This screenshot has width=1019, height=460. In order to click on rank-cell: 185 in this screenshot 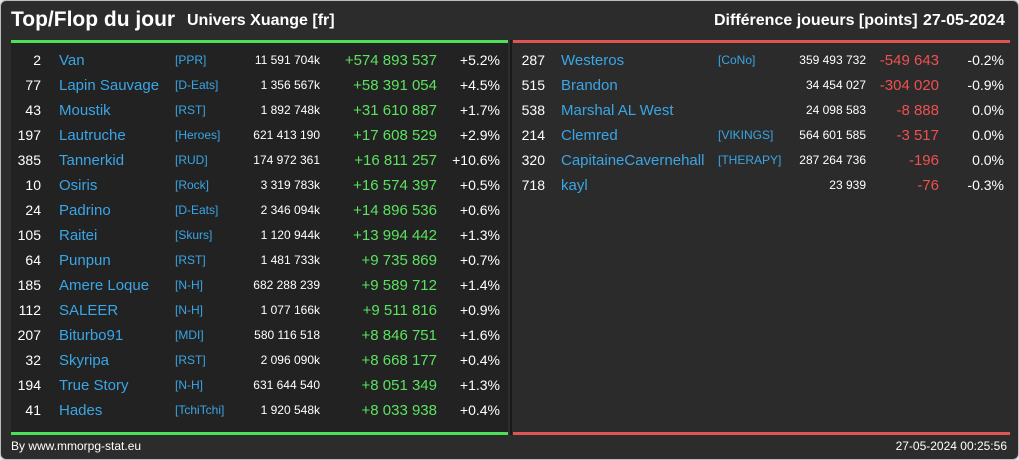, I will do `click(29, 285)`.